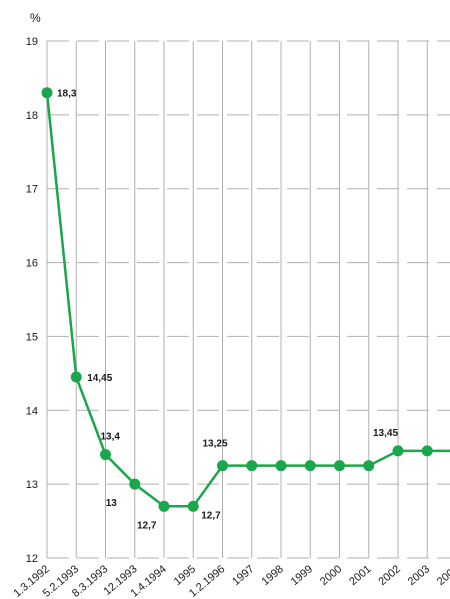 The width and height of the screenshot is (450, 599). I want to click on y-tick-label: 14, so click(32, 411).